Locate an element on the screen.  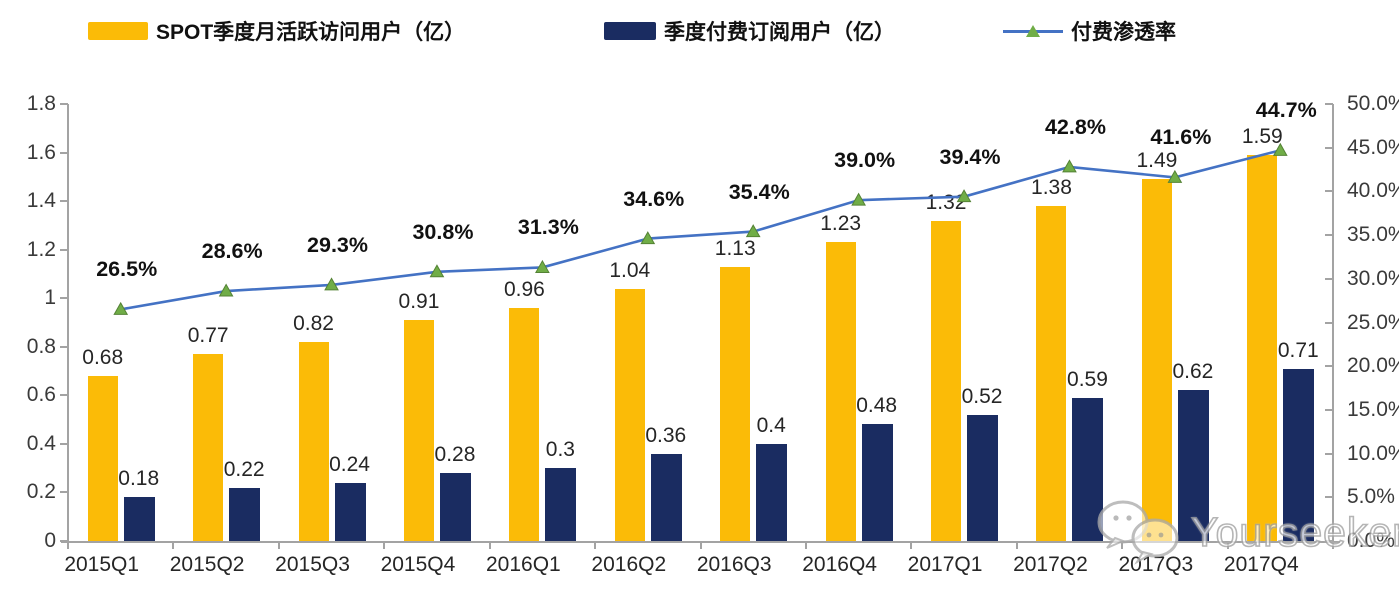
right-axis-tick-label: 40.0% is located at coordinates (1373, 191).